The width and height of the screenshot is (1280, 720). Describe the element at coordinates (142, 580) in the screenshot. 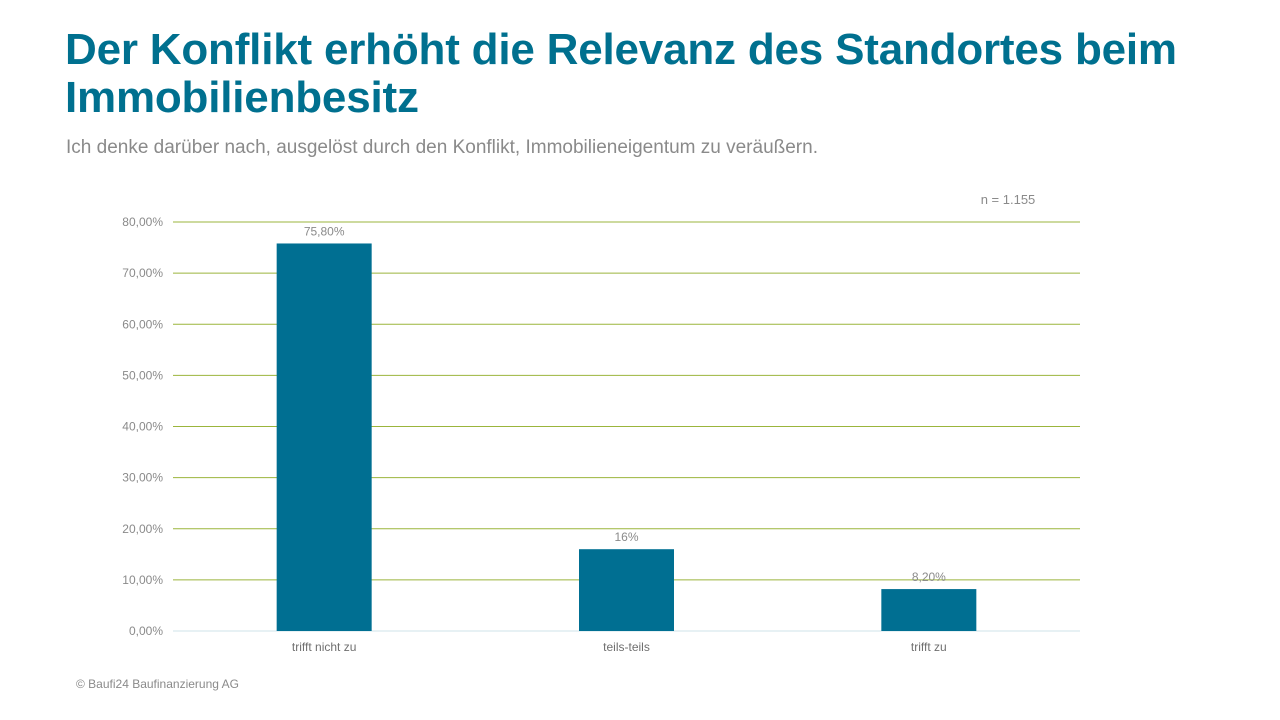

I see `y-tick-label: 10,00%` at that location.